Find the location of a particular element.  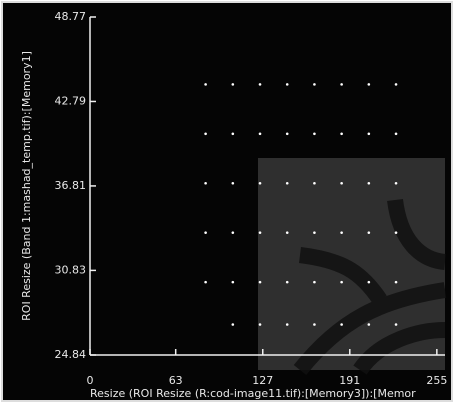

x-tick-label: 63 is located at coordinates (176, 380).